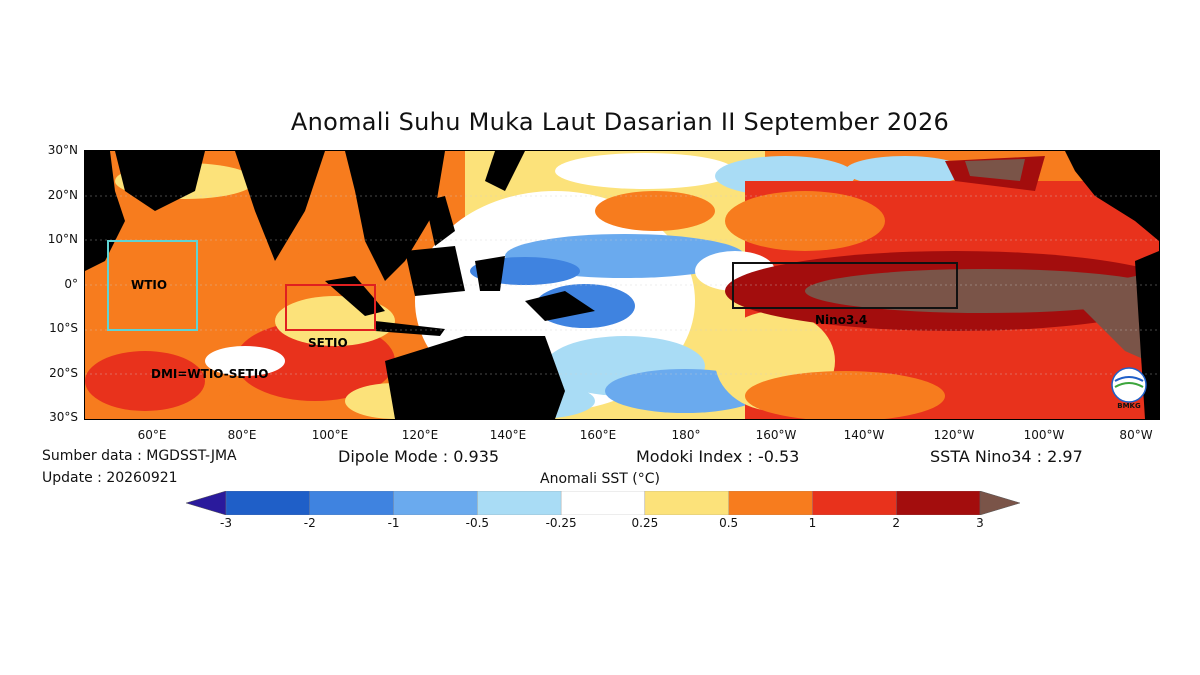  What do you see at coordinates (330, 307) in the screenshot?
I see `setio-box` at bounding box center [330, 307].